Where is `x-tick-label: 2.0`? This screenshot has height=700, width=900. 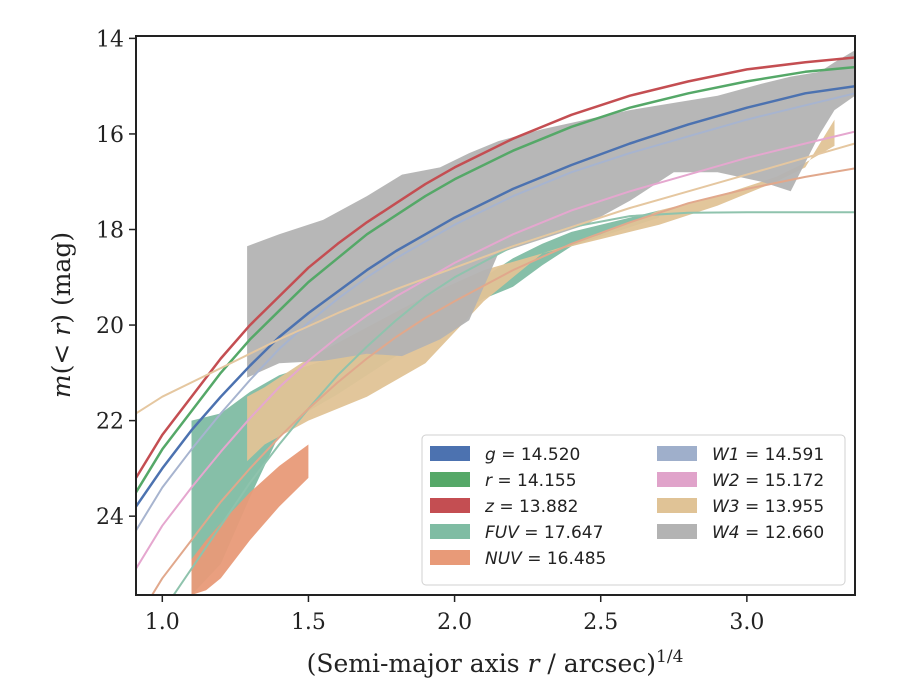
x-tick-label: 2.0 is located at coordinates (454, 622).